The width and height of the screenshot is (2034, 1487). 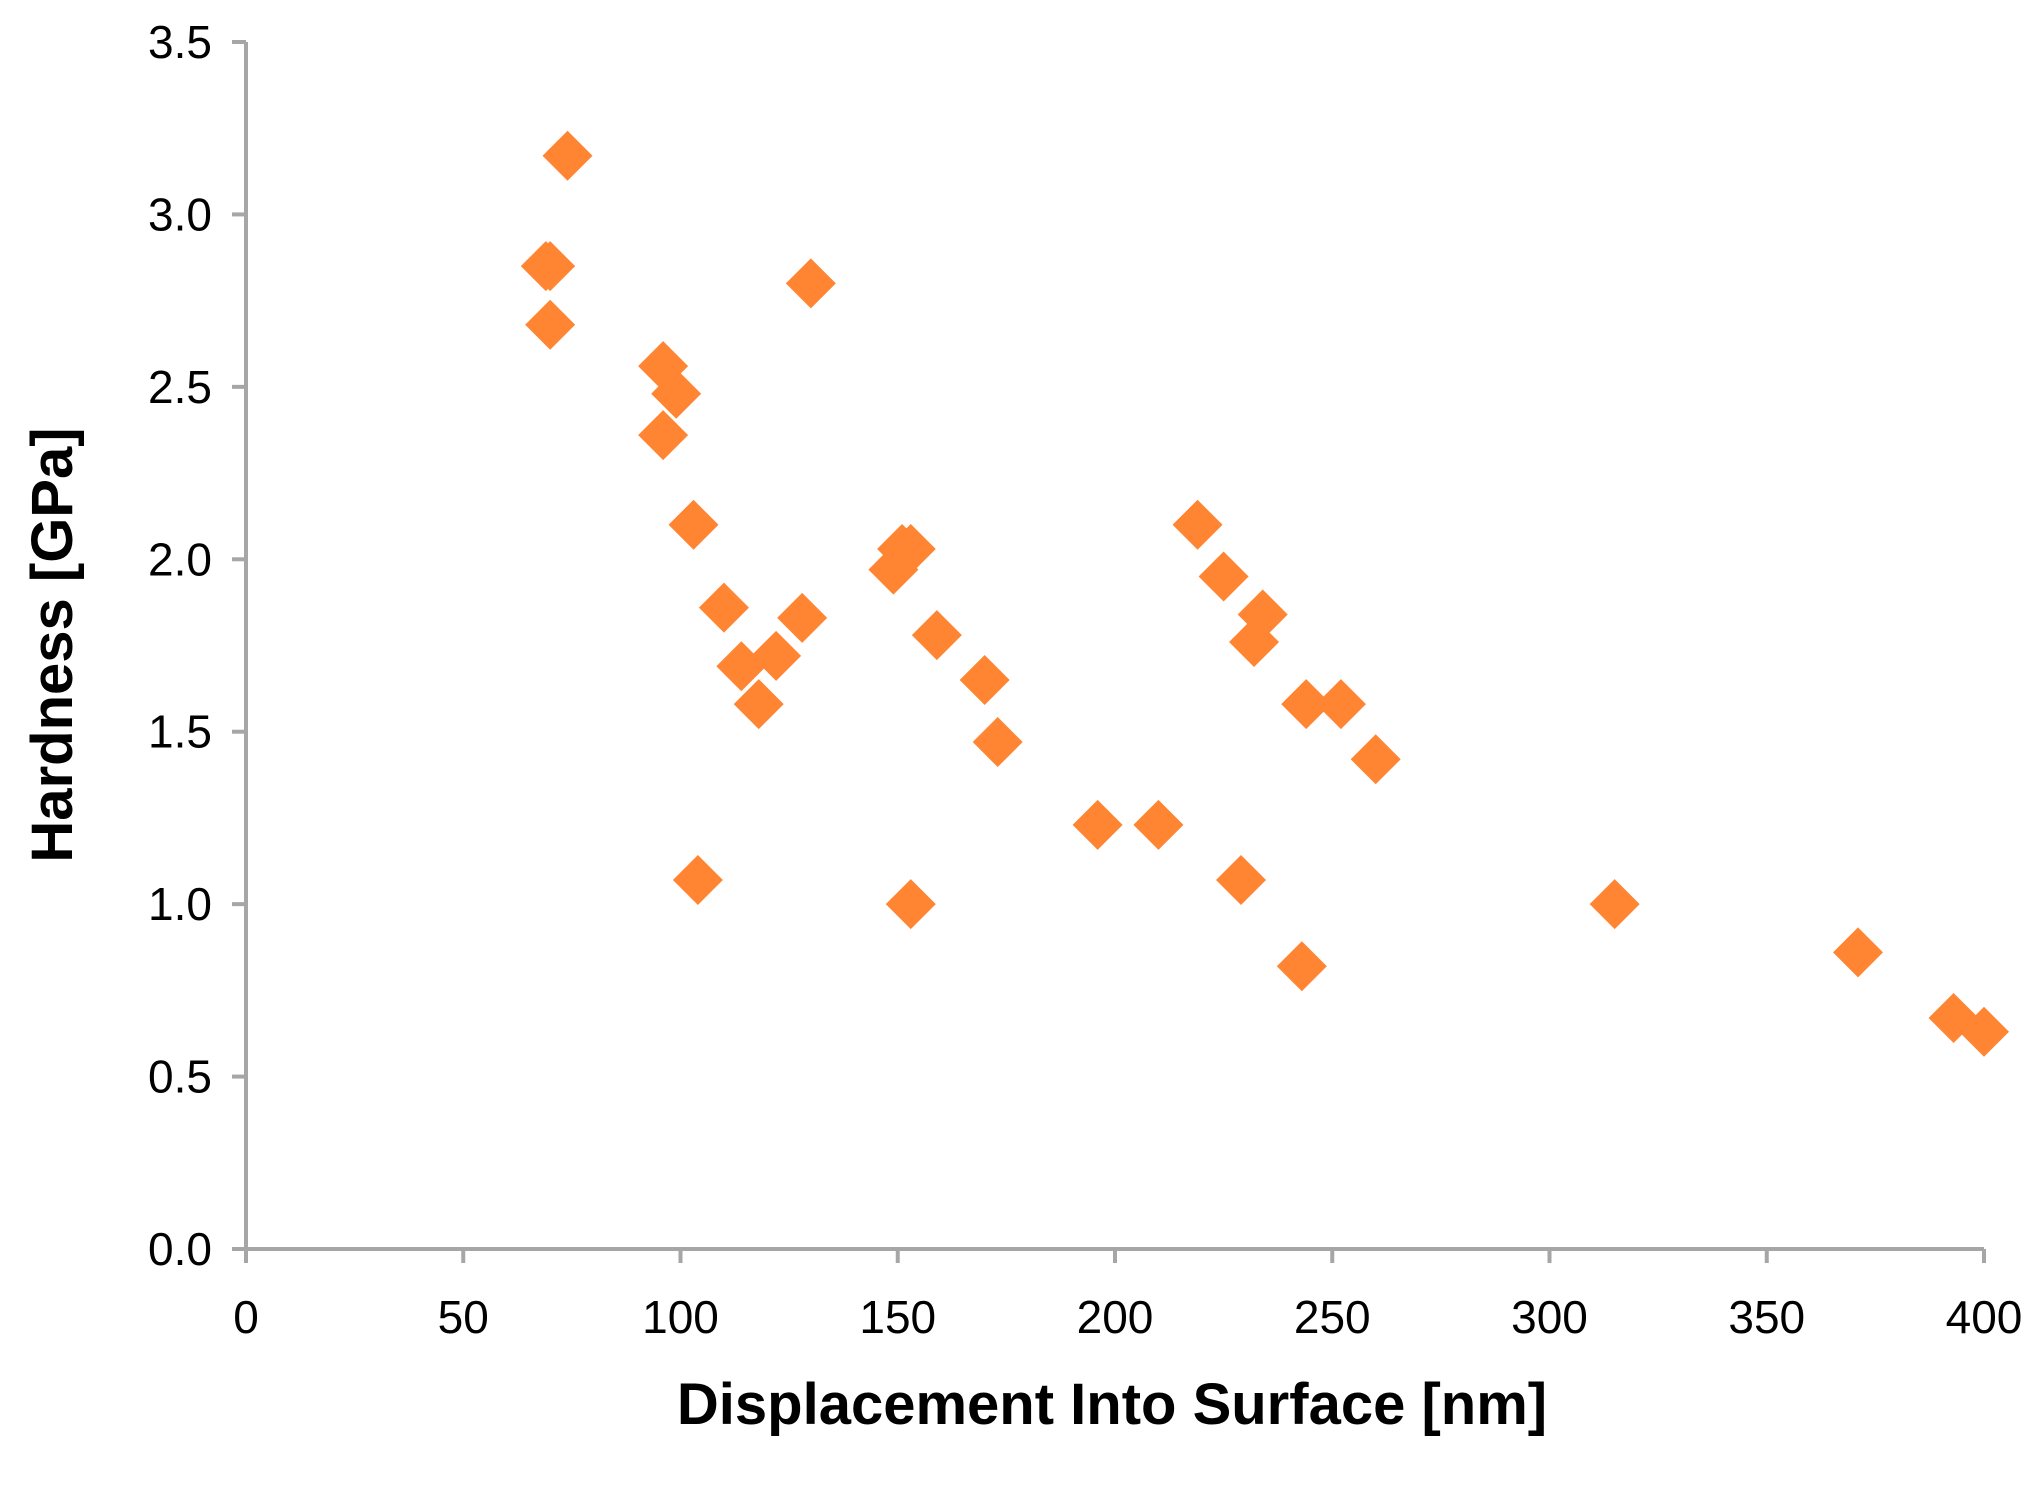 I want to click on x-tick-label: 250, so click(x=1332, y=1317).